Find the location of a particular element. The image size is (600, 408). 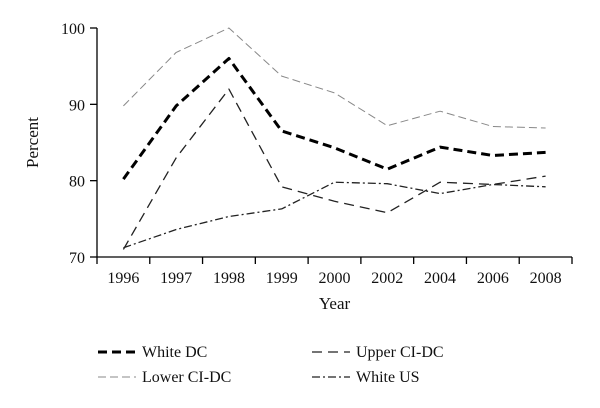

legend-label: White DC is located at coordinates (174, 352).